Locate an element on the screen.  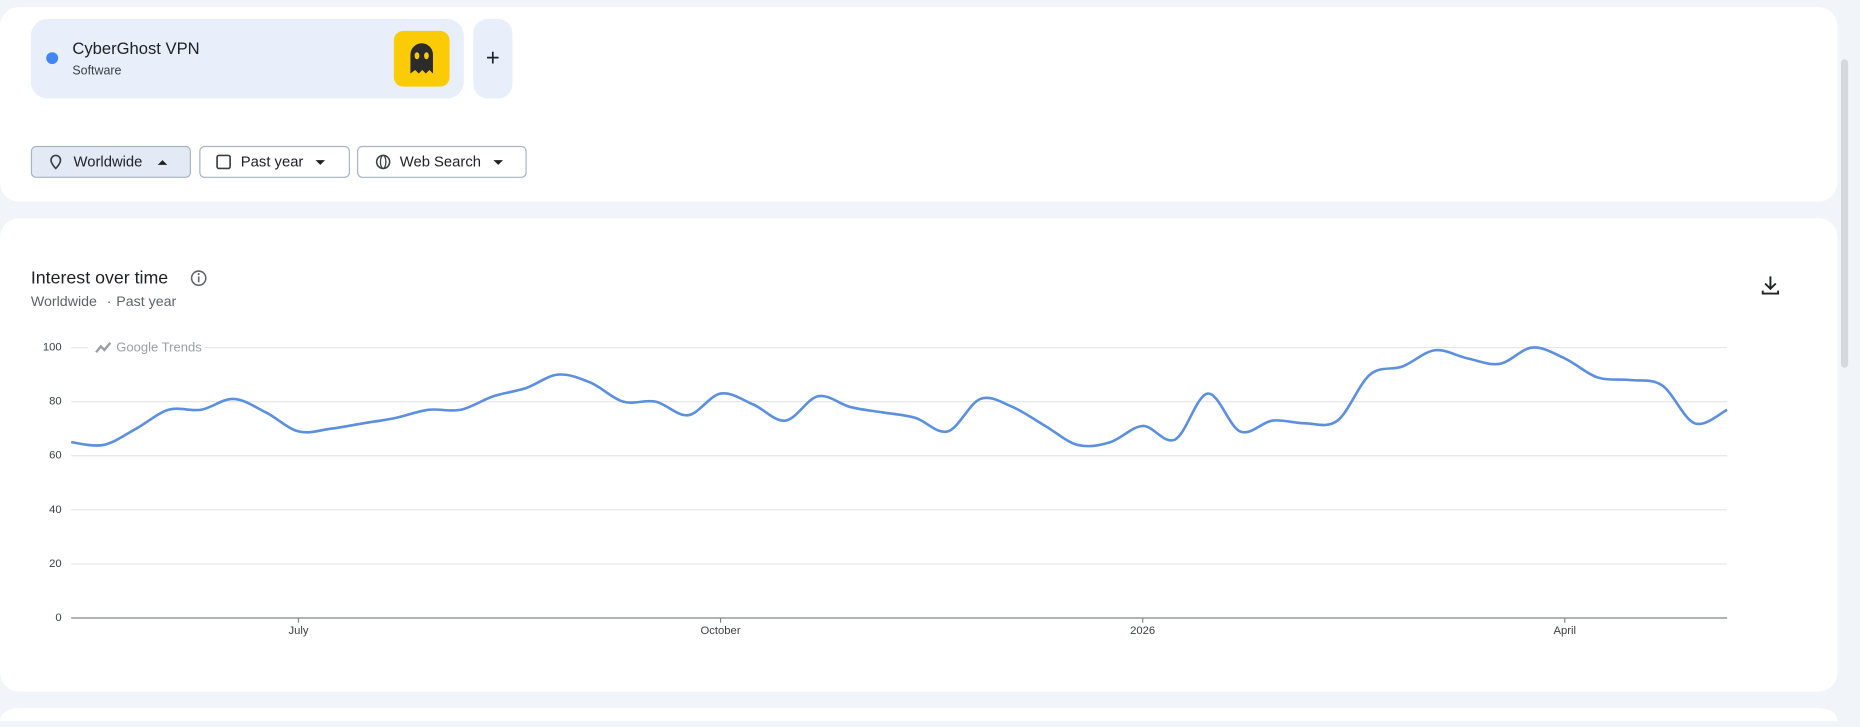
card-title: Interest over time is located at coordinates (99, 277).